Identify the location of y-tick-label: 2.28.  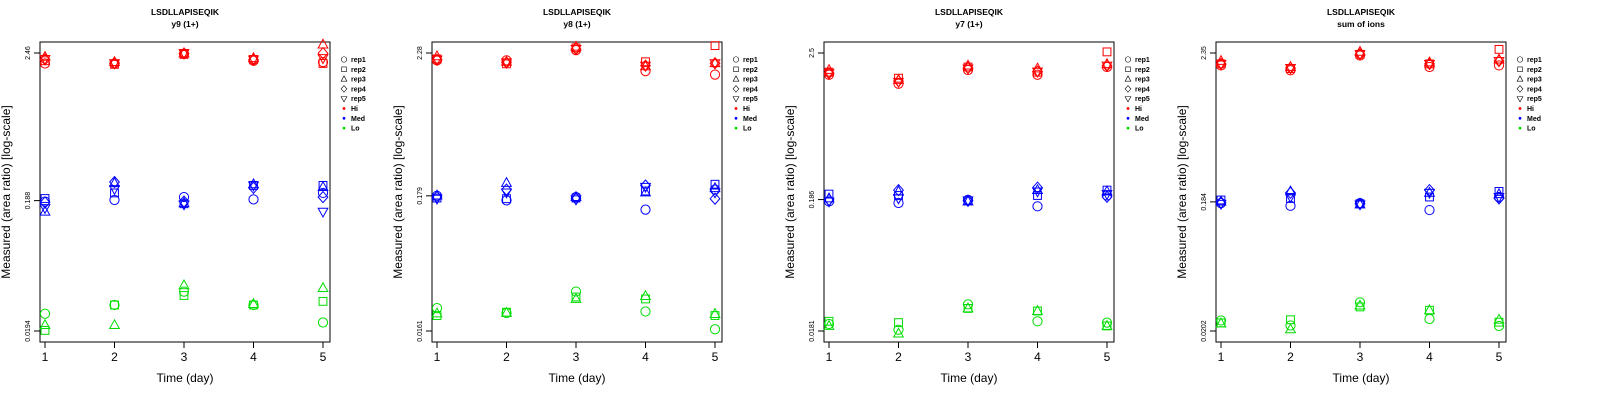
(420, 53).